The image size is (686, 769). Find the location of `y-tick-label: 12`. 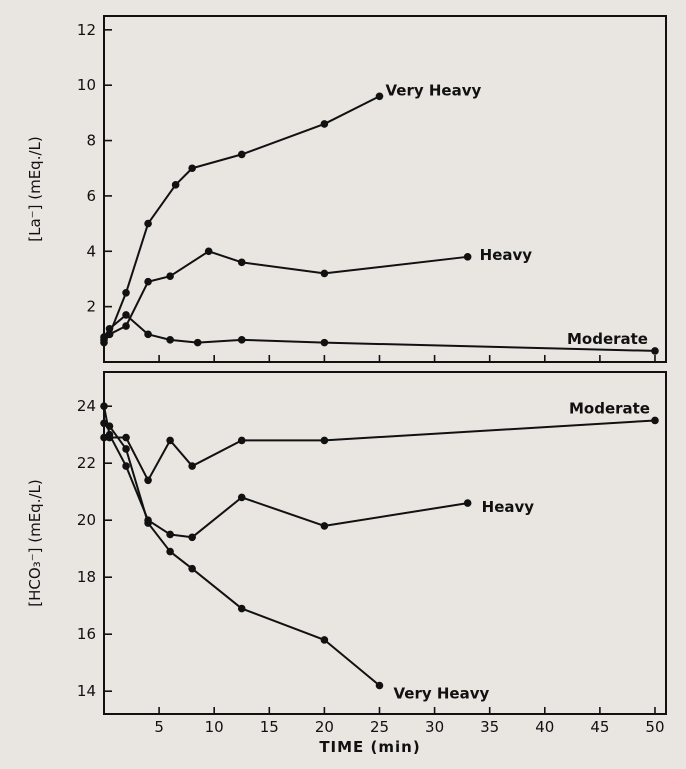

y-tick-label: 12 is located at coordinates (86, 30).